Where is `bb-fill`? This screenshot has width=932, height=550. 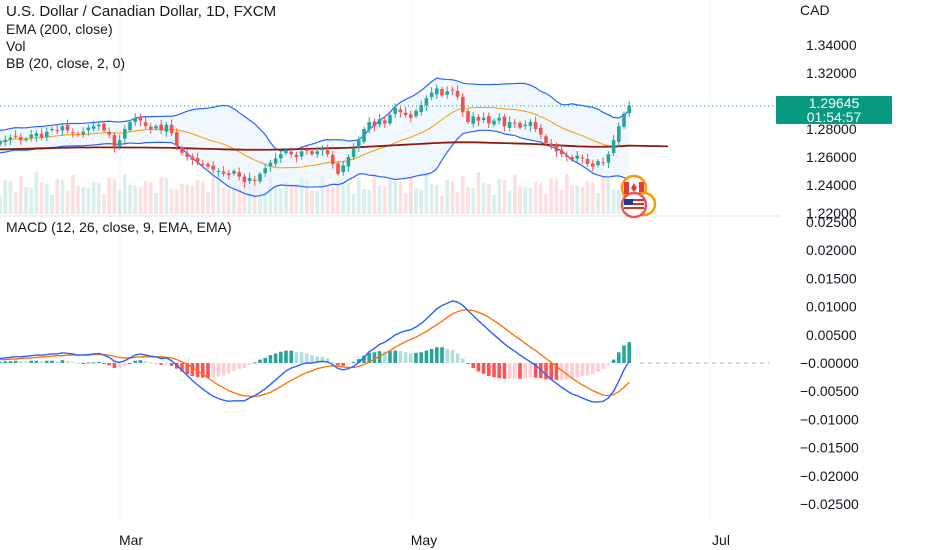
bb-fill is located at coordinates (315, 137).